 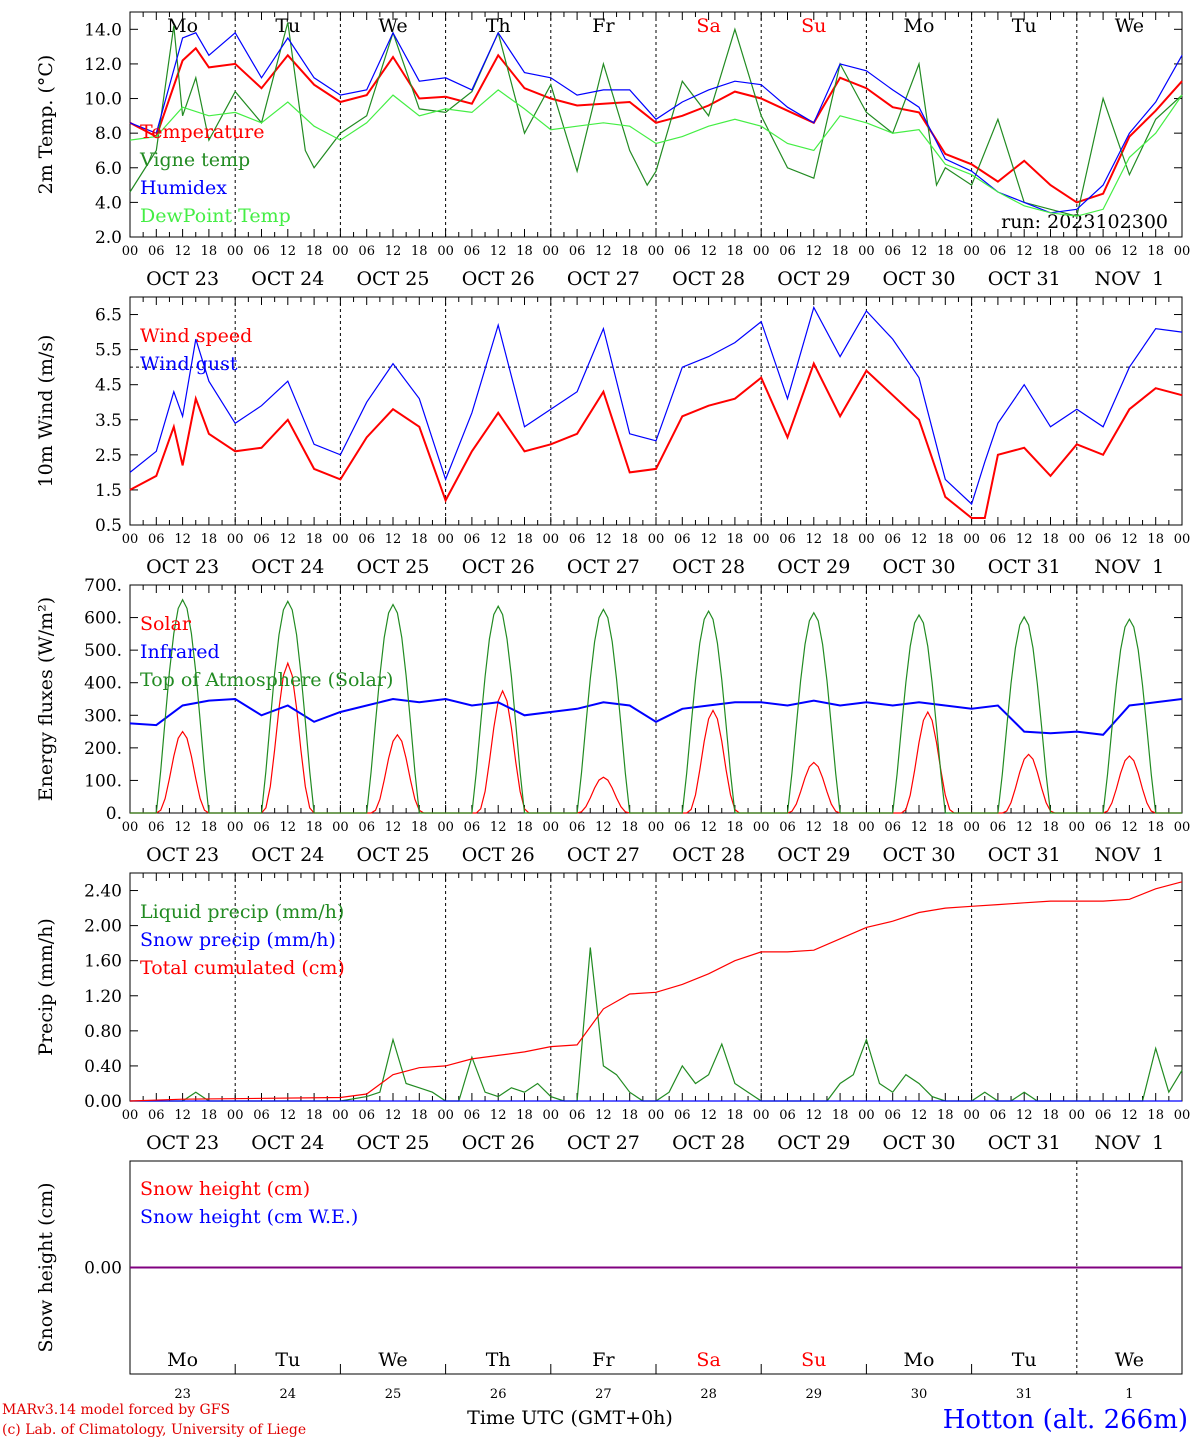 I want to click on legend-entry: Snow height (cm W.E.), so click(x=249, y=1217).